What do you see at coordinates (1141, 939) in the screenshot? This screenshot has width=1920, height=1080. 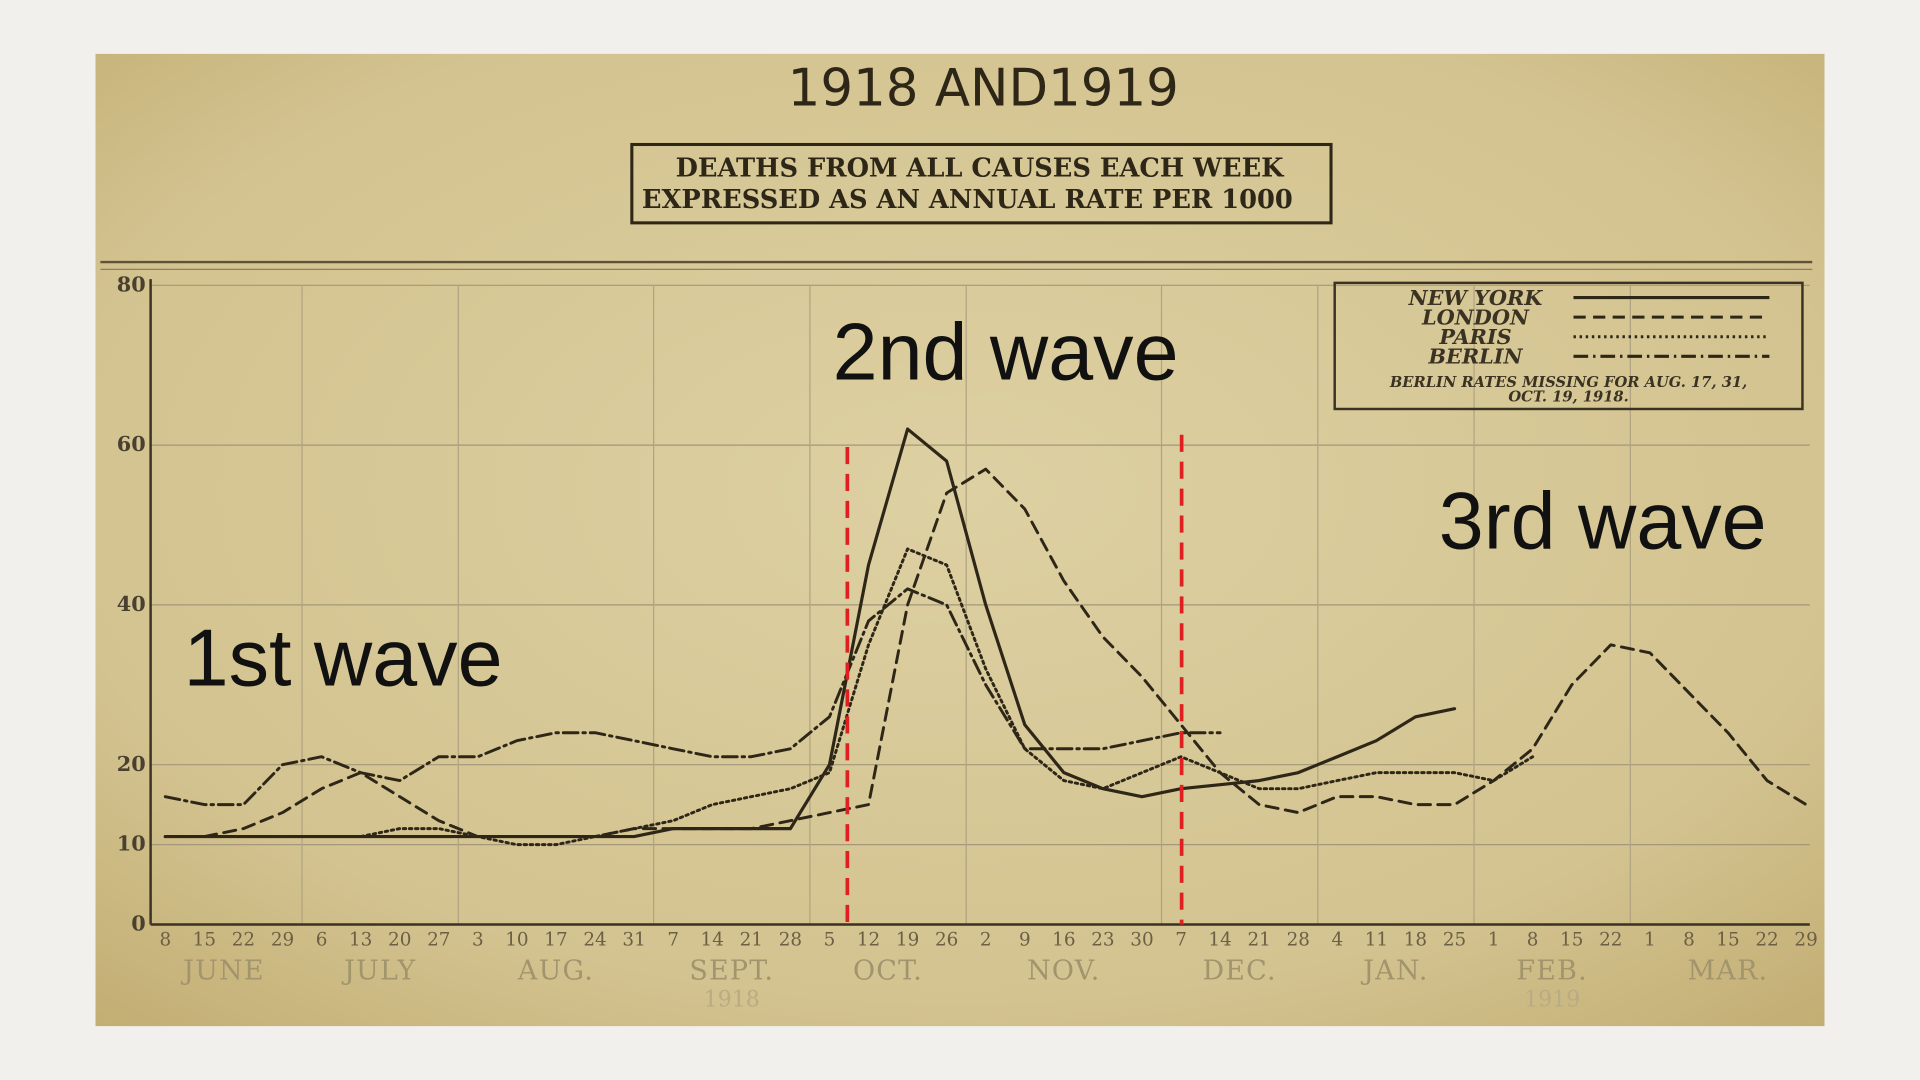 I see `x-tick-label: 30` at bounding box center [1141, 939].